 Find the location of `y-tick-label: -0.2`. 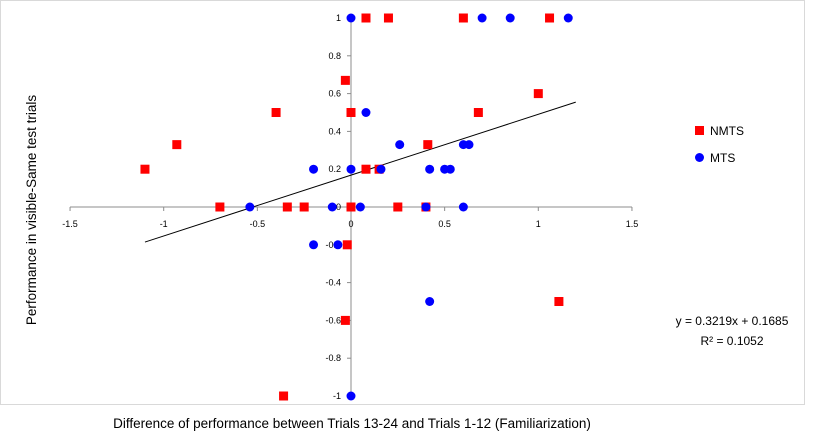

y-tick-label: -0.2 is located at coordinates (333, 245).